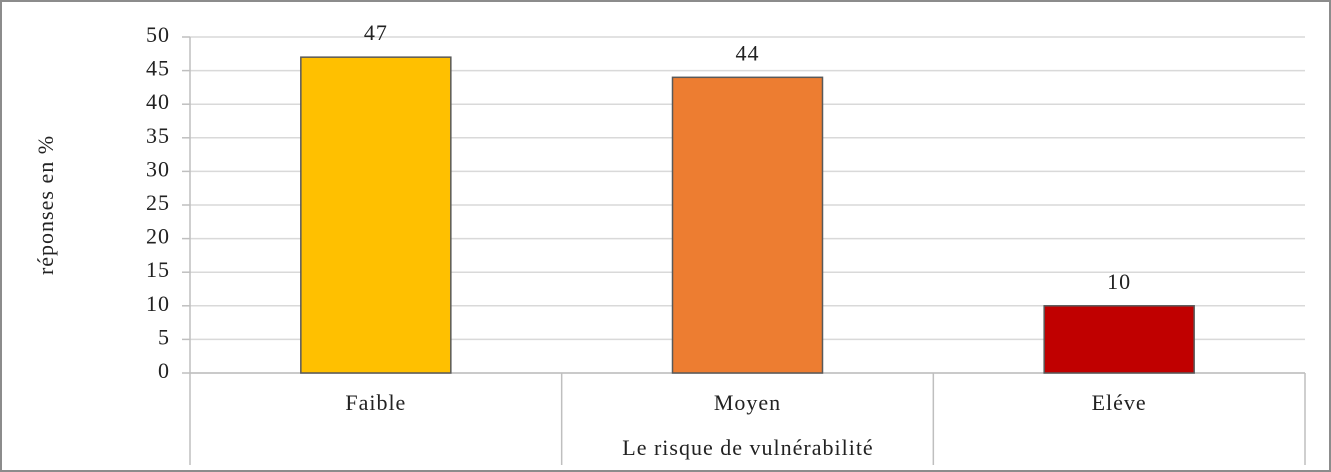 The height and width of the screenshot is (472, 1331). Describe the element at coordinates (1119, 402) in the screenshot. I see `x-tick-label: Eléve` at that location.